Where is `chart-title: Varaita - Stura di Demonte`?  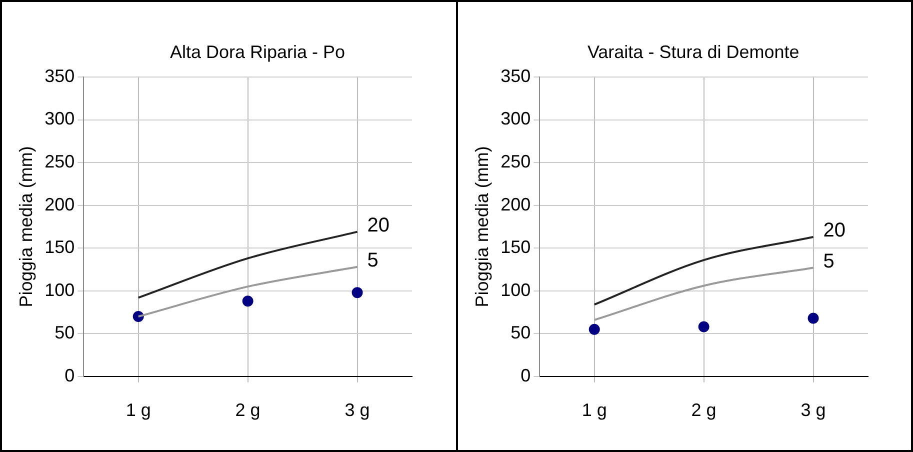
chart-title: Varaita - Stura di Demonte is located at coordinates (694, 52).